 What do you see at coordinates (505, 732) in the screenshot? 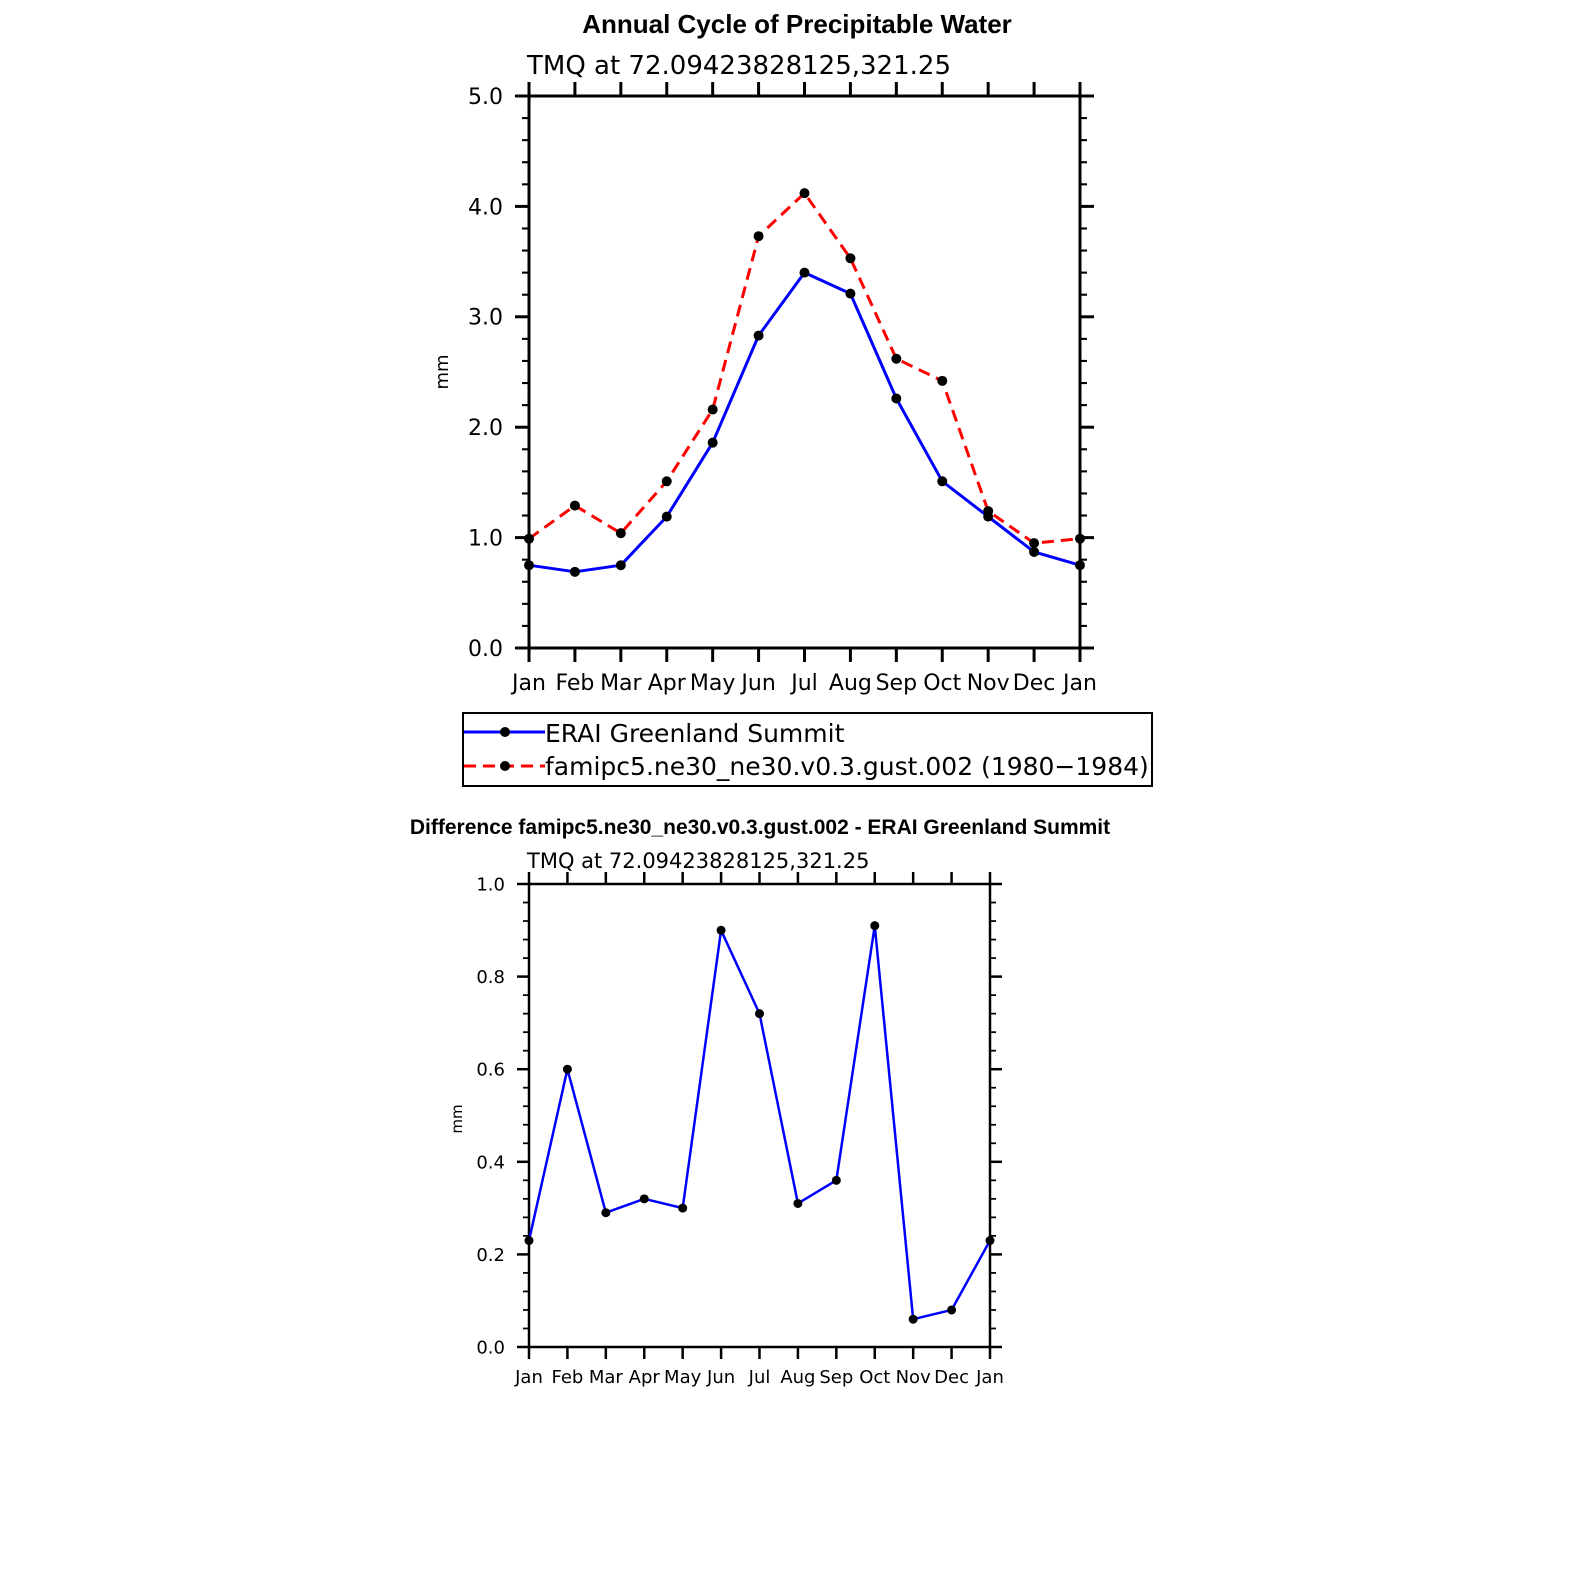
I see `legend-erai-marker` at bounding box center [505, 732].